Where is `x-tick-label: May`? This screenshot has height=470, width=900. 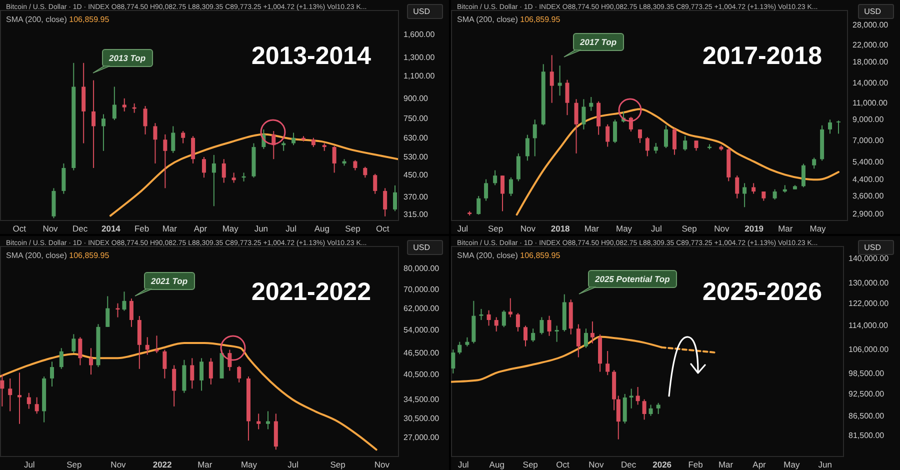
x-tick-label: May is located at coordinates (792, 465).